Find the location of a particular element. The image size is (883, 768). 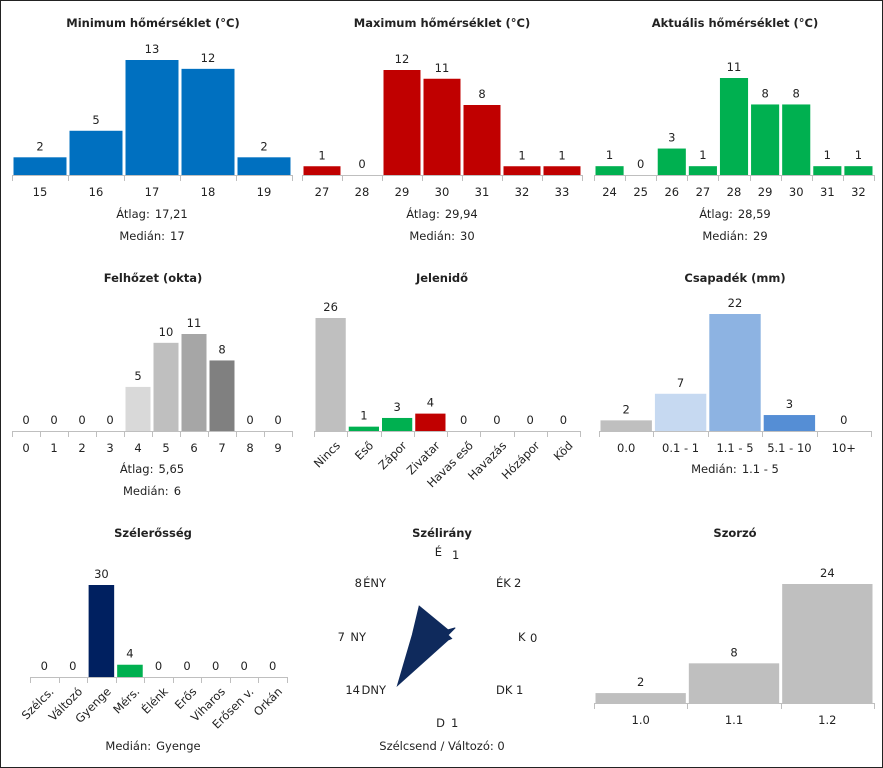

chart-mult: Szorzó 2 1.0 8 1.1 24 1.2 is located at coordinates (734, 626).